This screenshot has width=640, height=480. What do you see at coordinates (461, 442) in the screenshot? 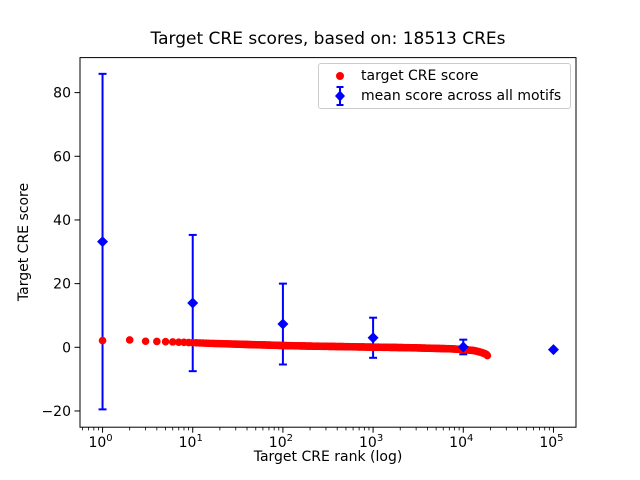
I see `x-tick-label: 10⁴` at bounding box center [461, 442].